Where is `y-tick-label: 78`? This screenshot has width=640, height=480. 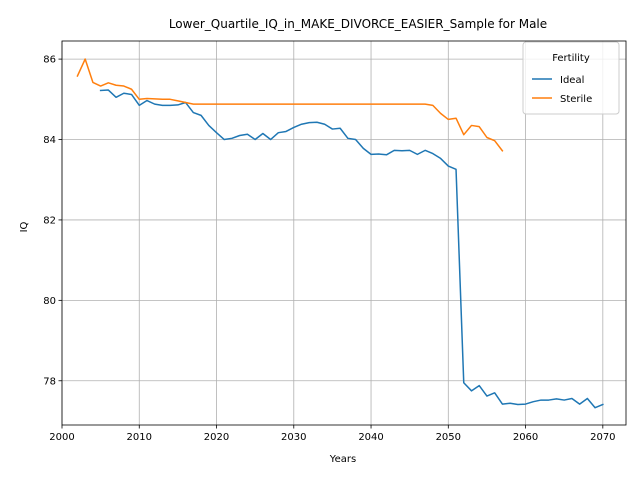
y-tick-label: 78 is located at coordinates (49, 381).